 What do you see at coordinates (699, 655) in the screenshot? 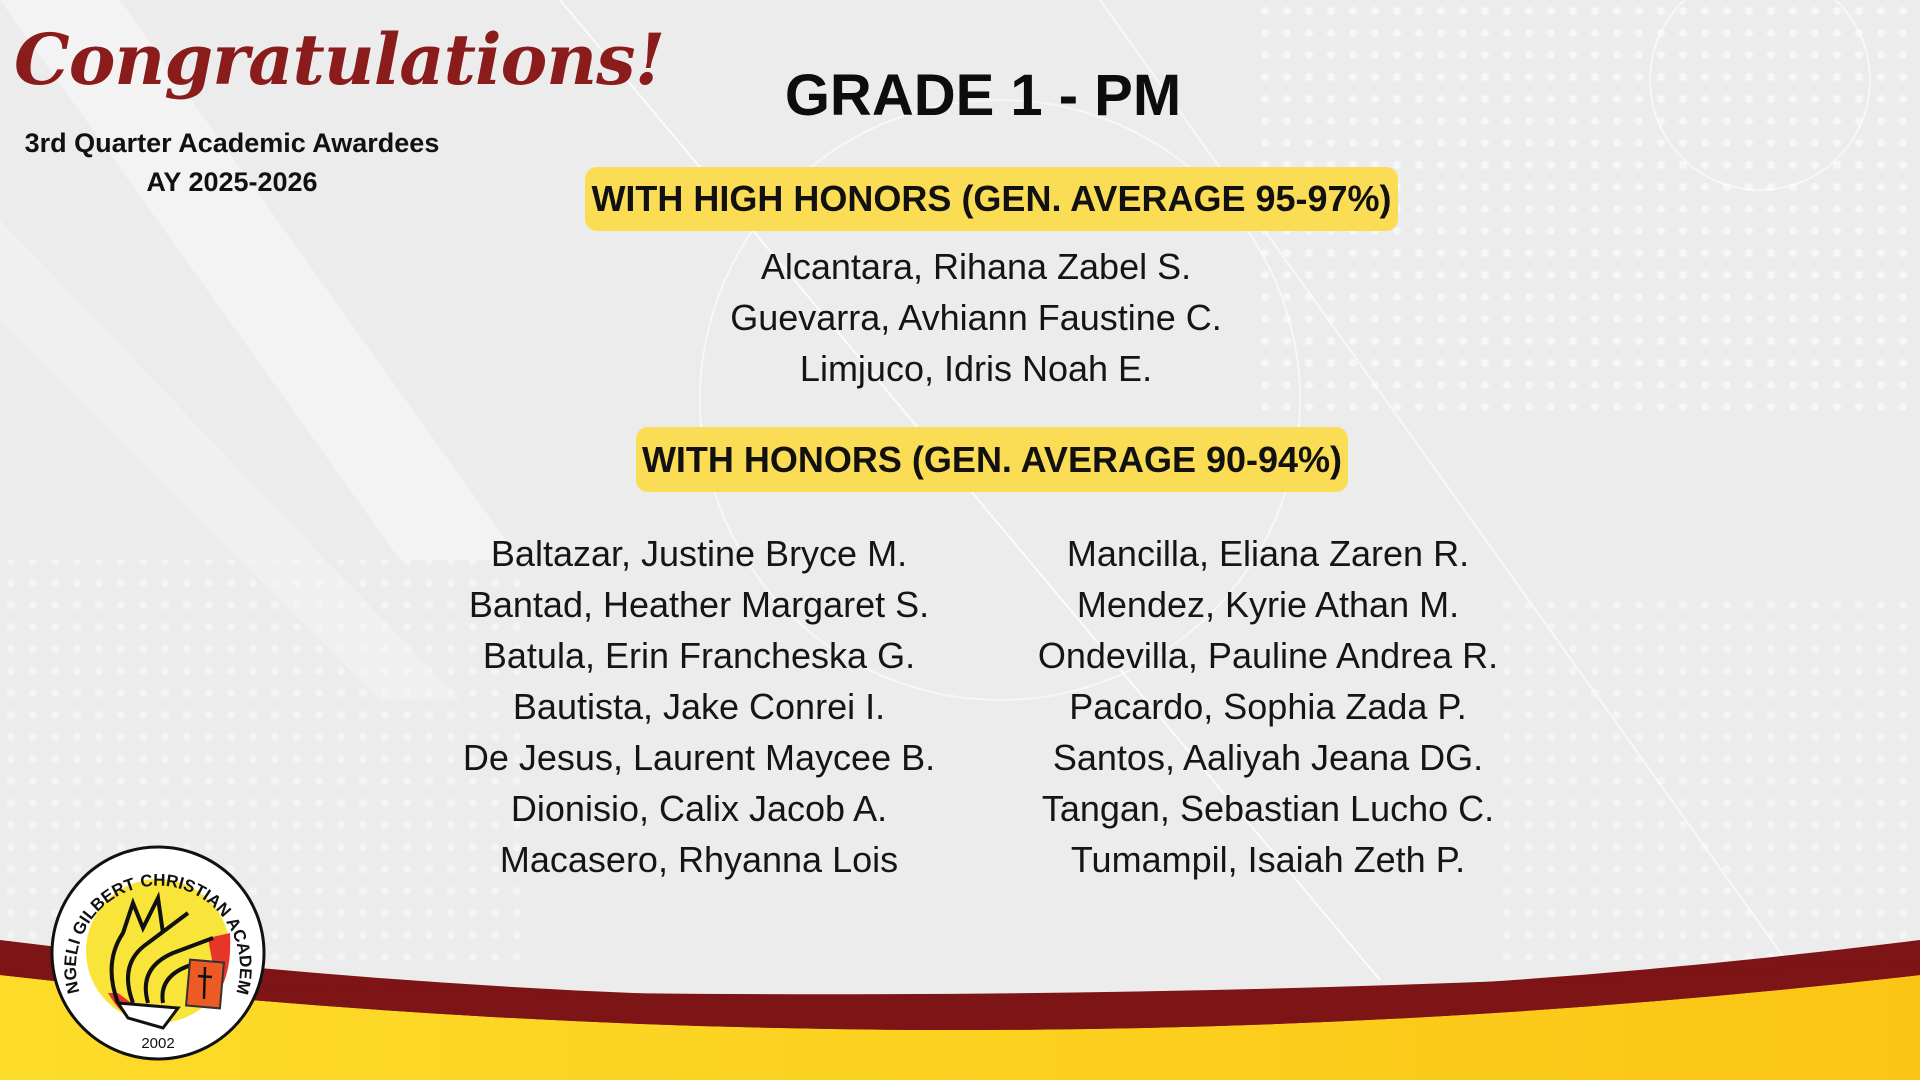
I see `list-item: Batula, Erin Francheska G.` at bounding box center [699, 655].